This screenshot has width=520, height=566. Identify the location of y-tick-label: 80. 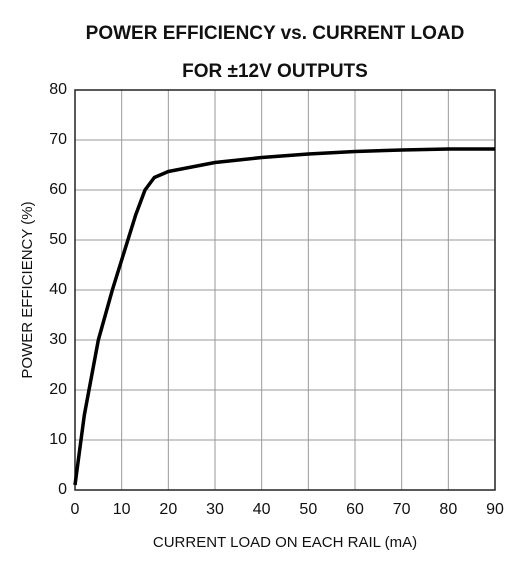
(58, 89).